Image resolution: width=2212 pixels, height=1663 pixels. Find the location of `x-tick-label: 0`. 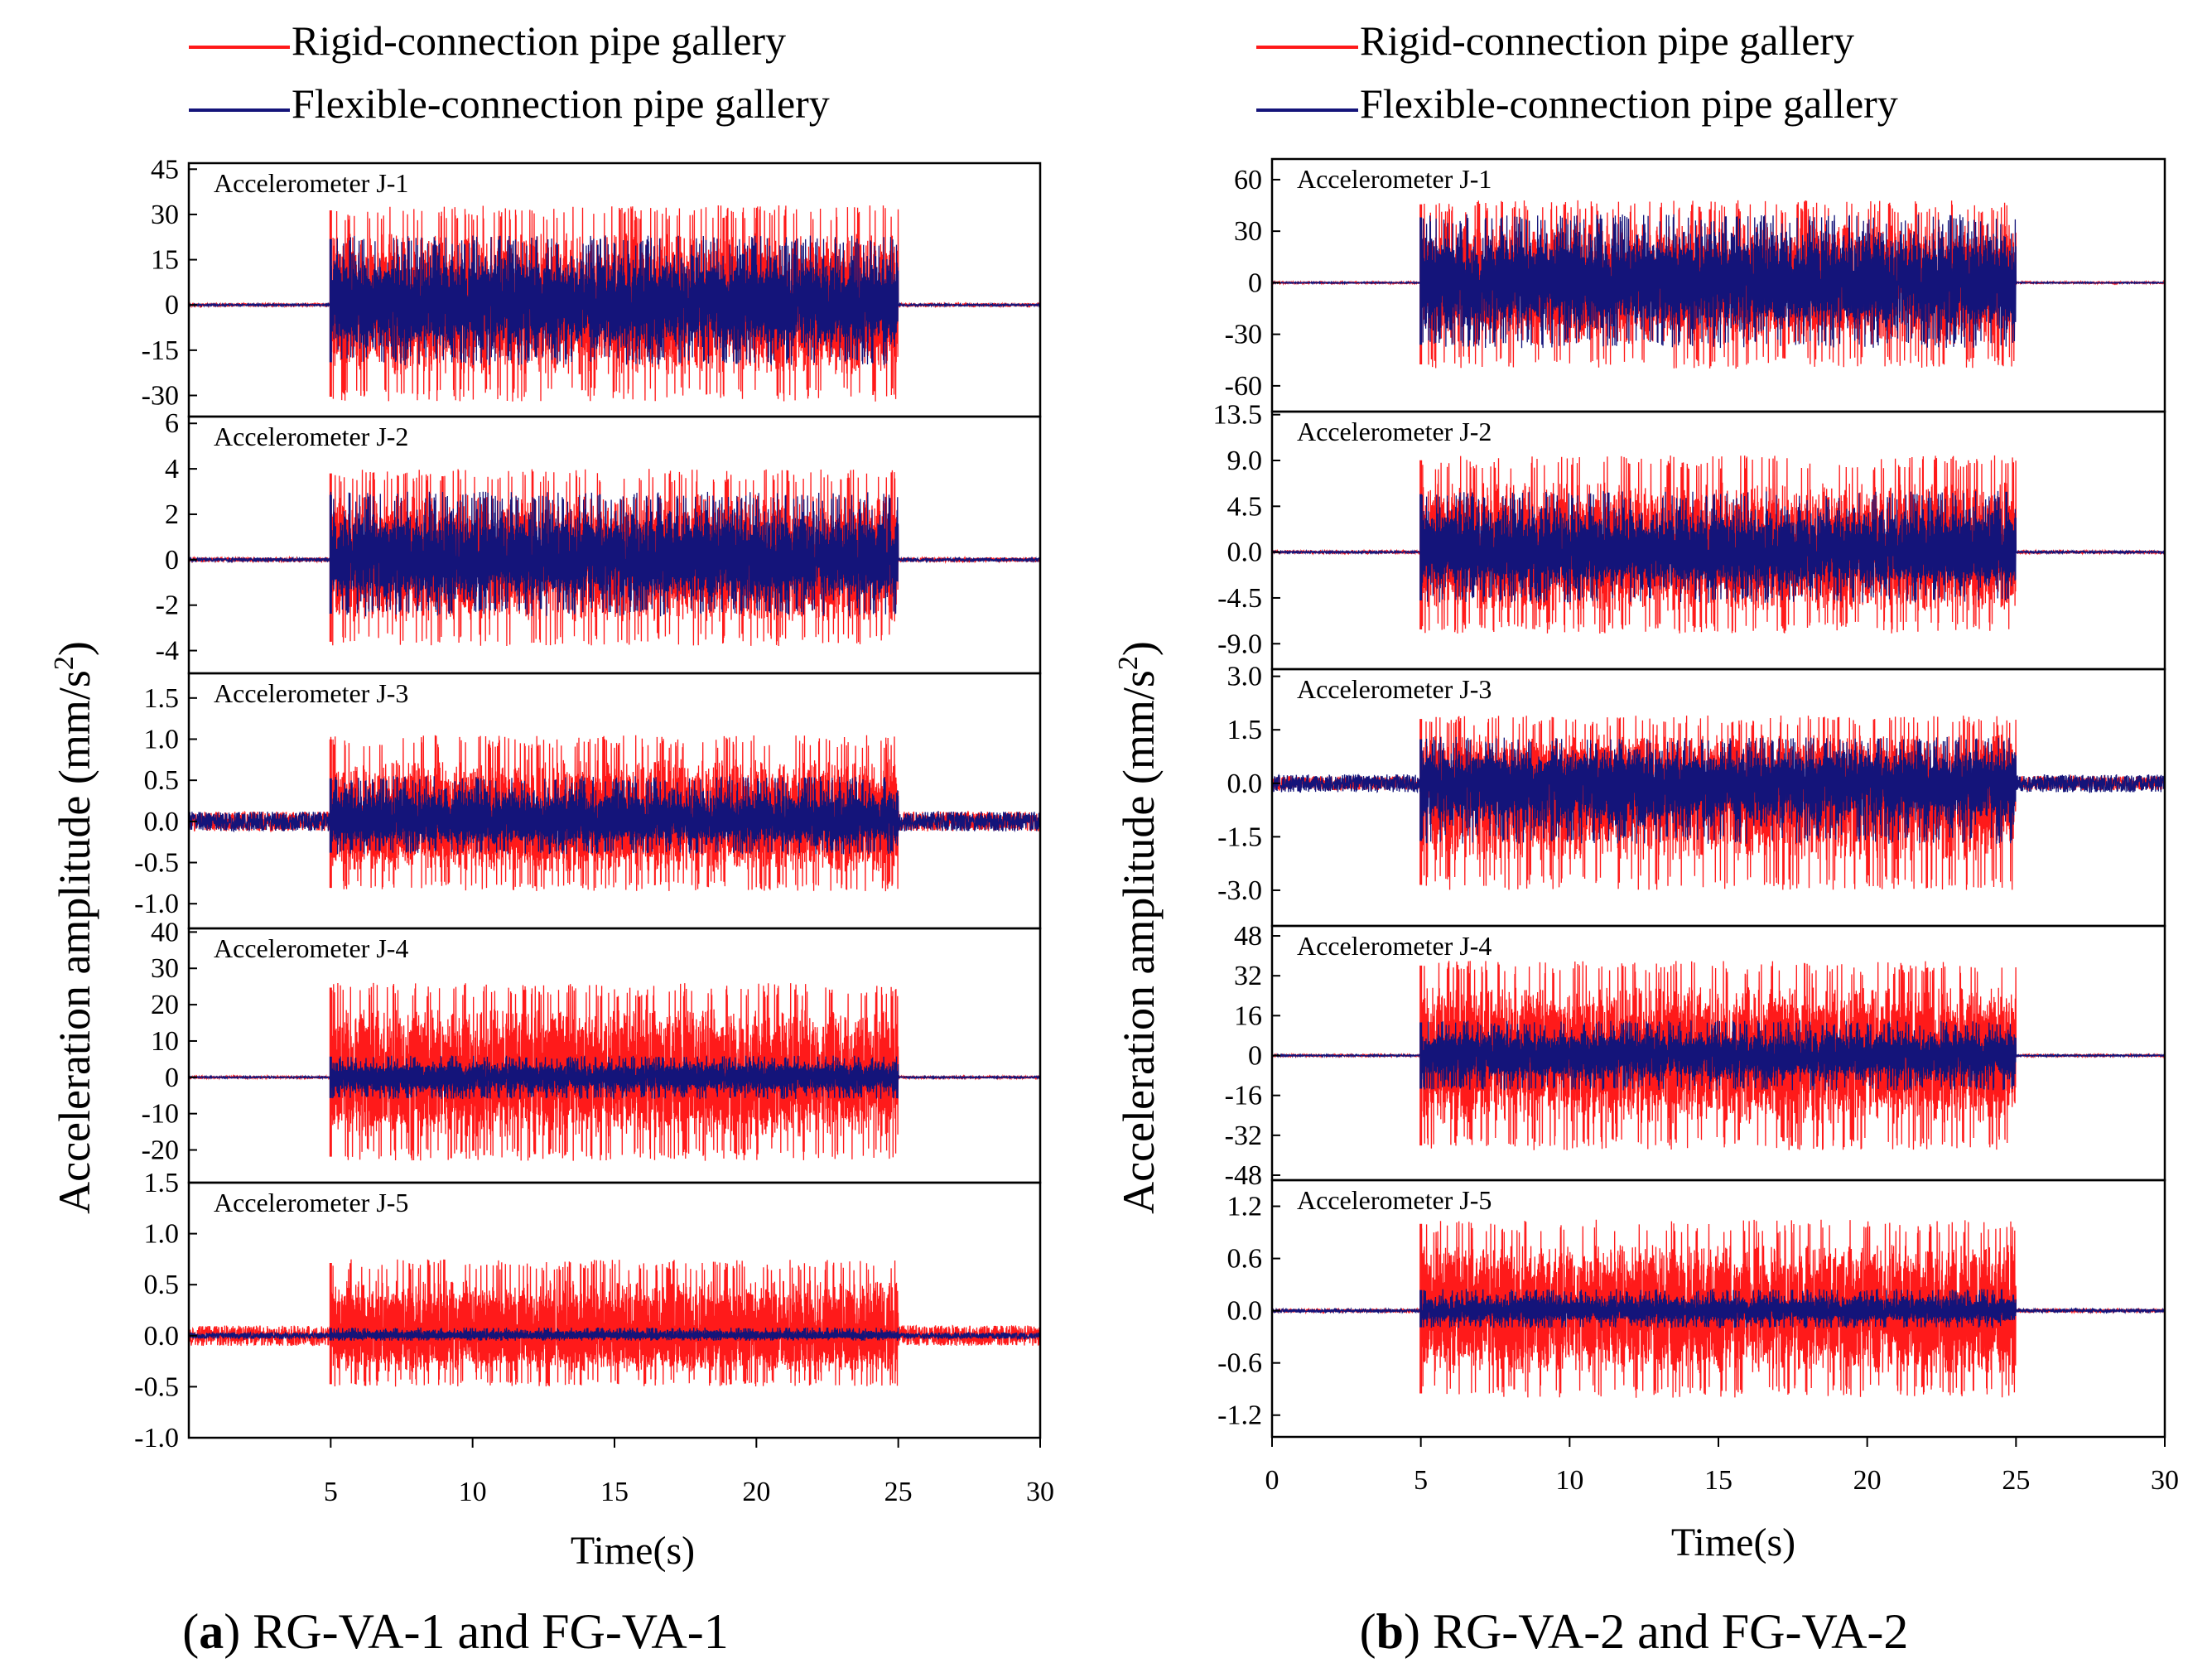

x-tick-label: 0 is located at coordinates (1272, 1480).